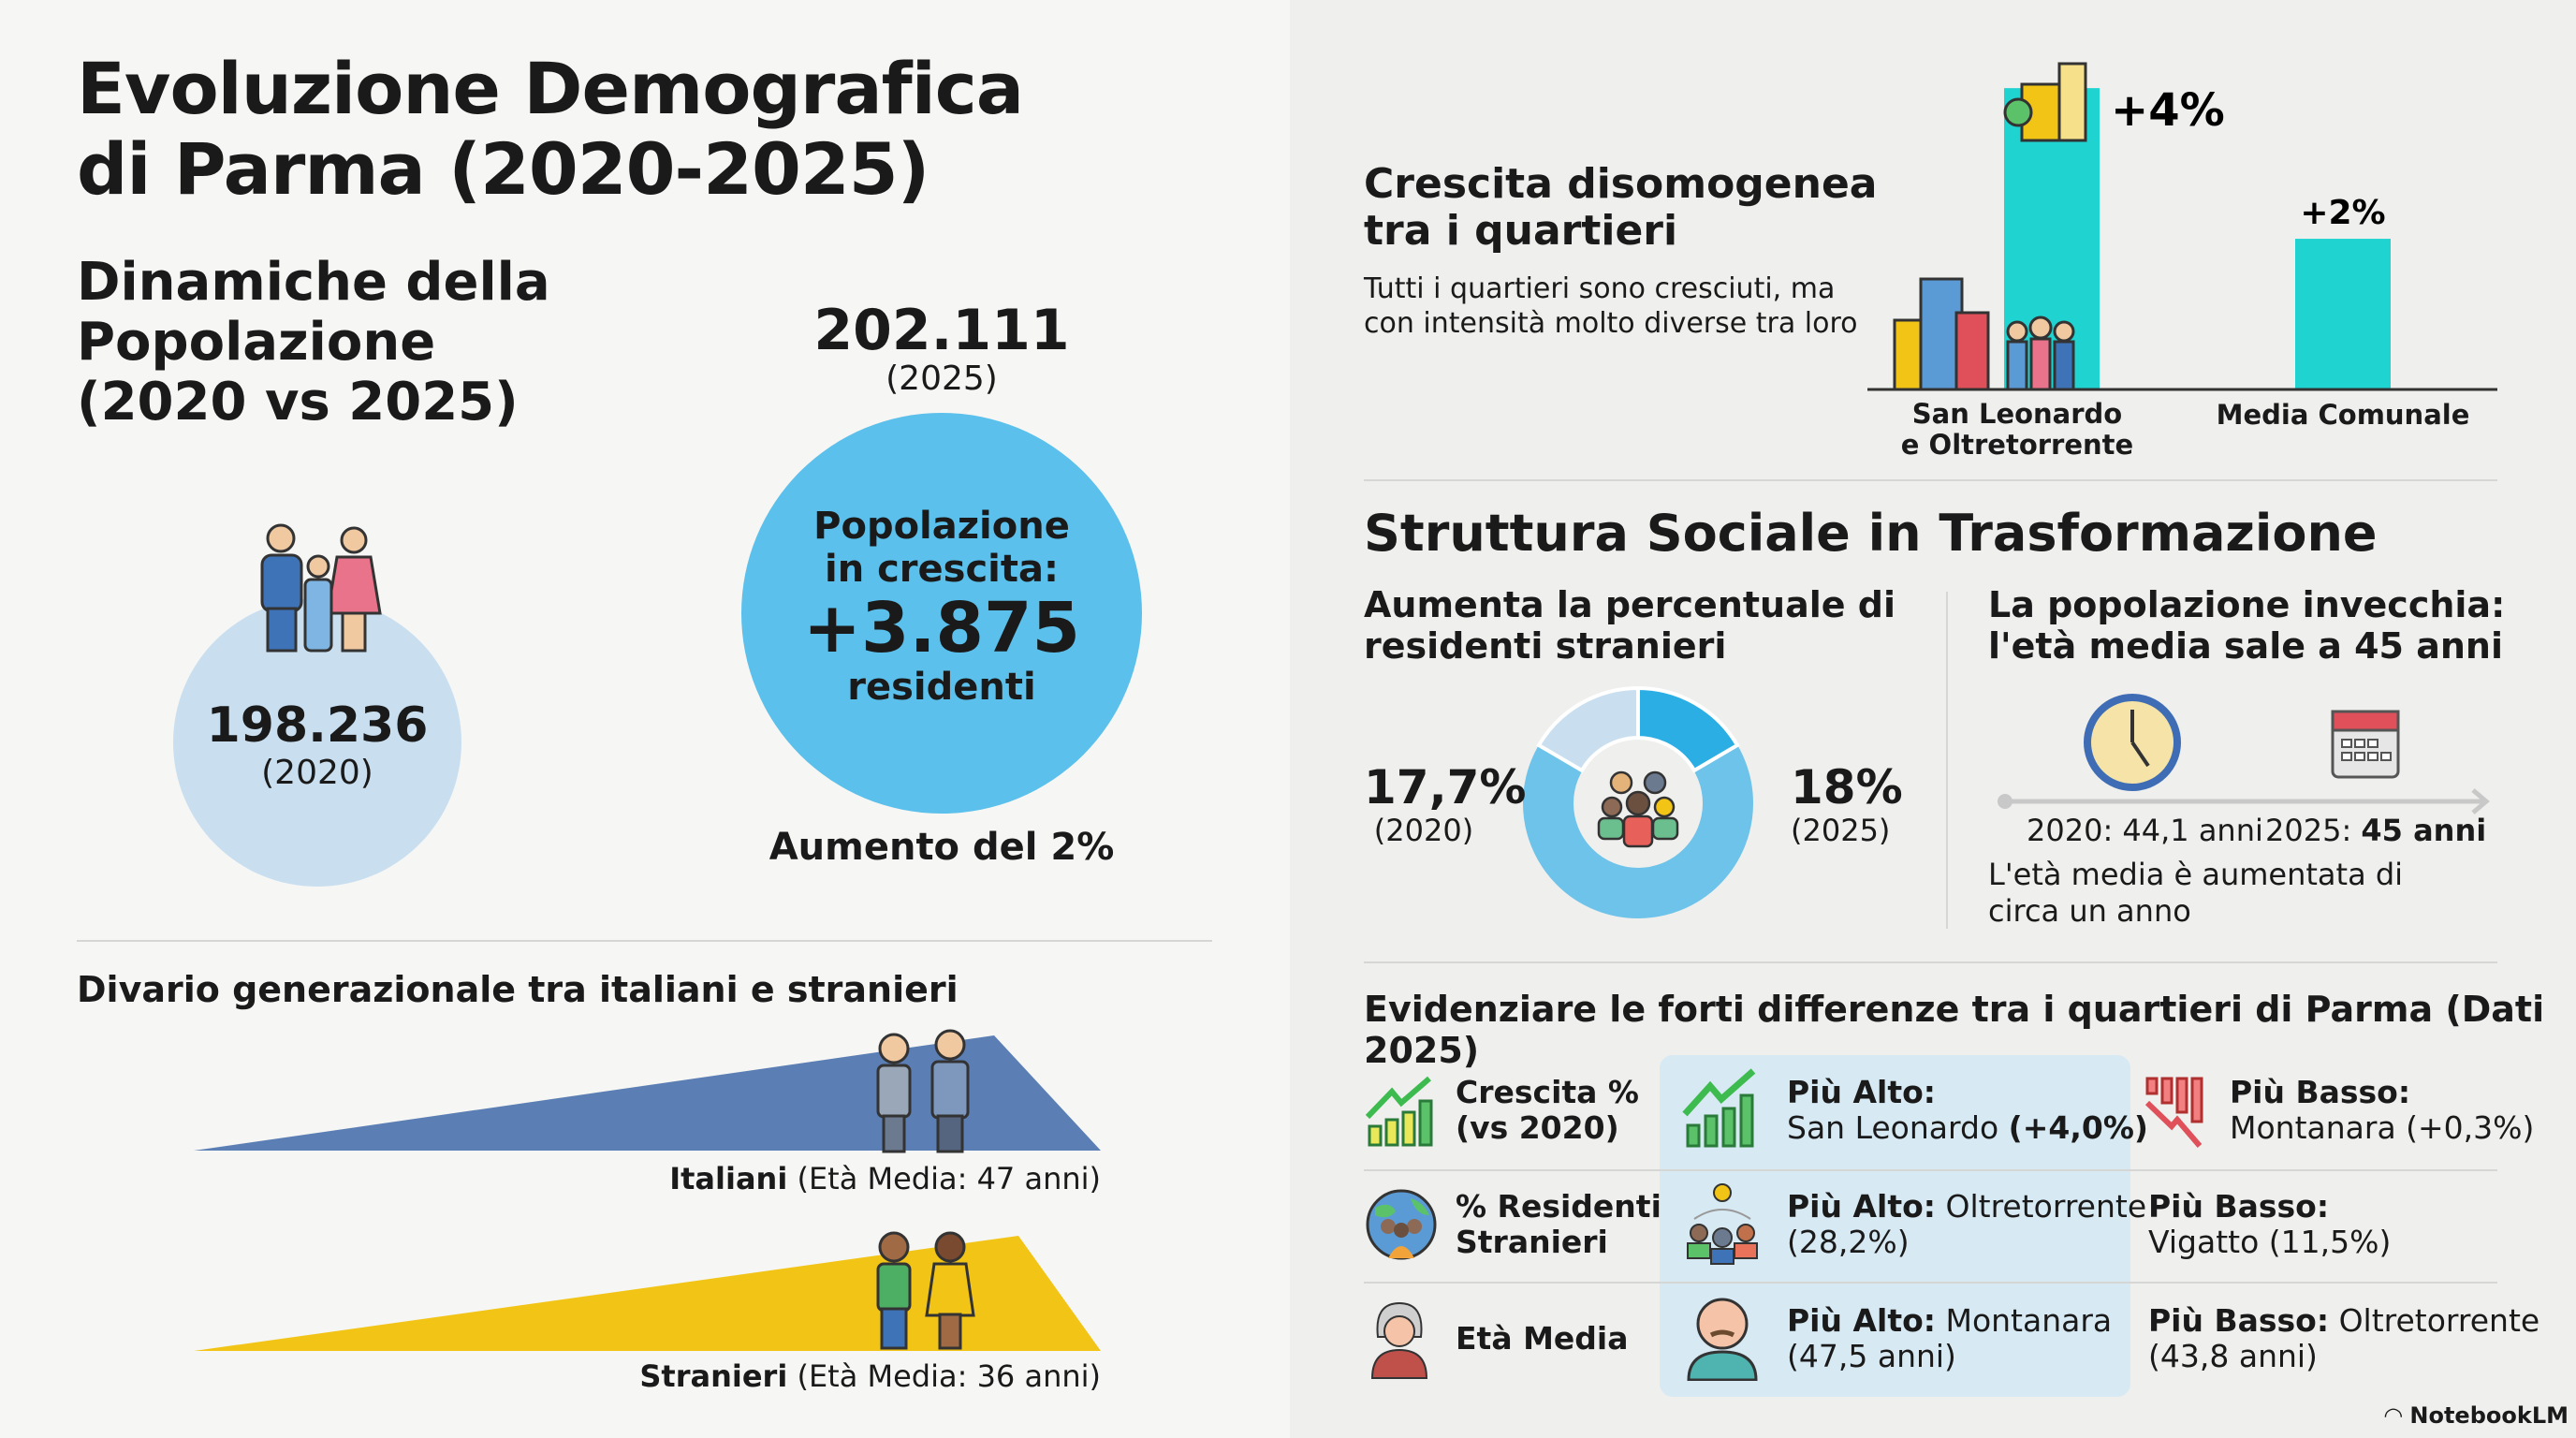  What do you see at coordinates (1950, 1338) in the screenshot?
I see `highest-age: Più Alto: Montanara (47,5 anni)` at bounding box center [1950, 1338].